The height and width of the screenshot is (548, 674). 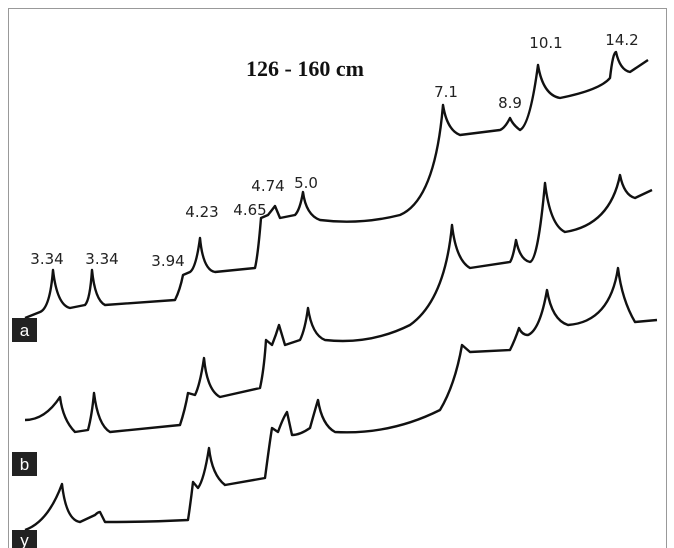 I want to click on title: 126 - 160 cm, so click(x=305, y=68).